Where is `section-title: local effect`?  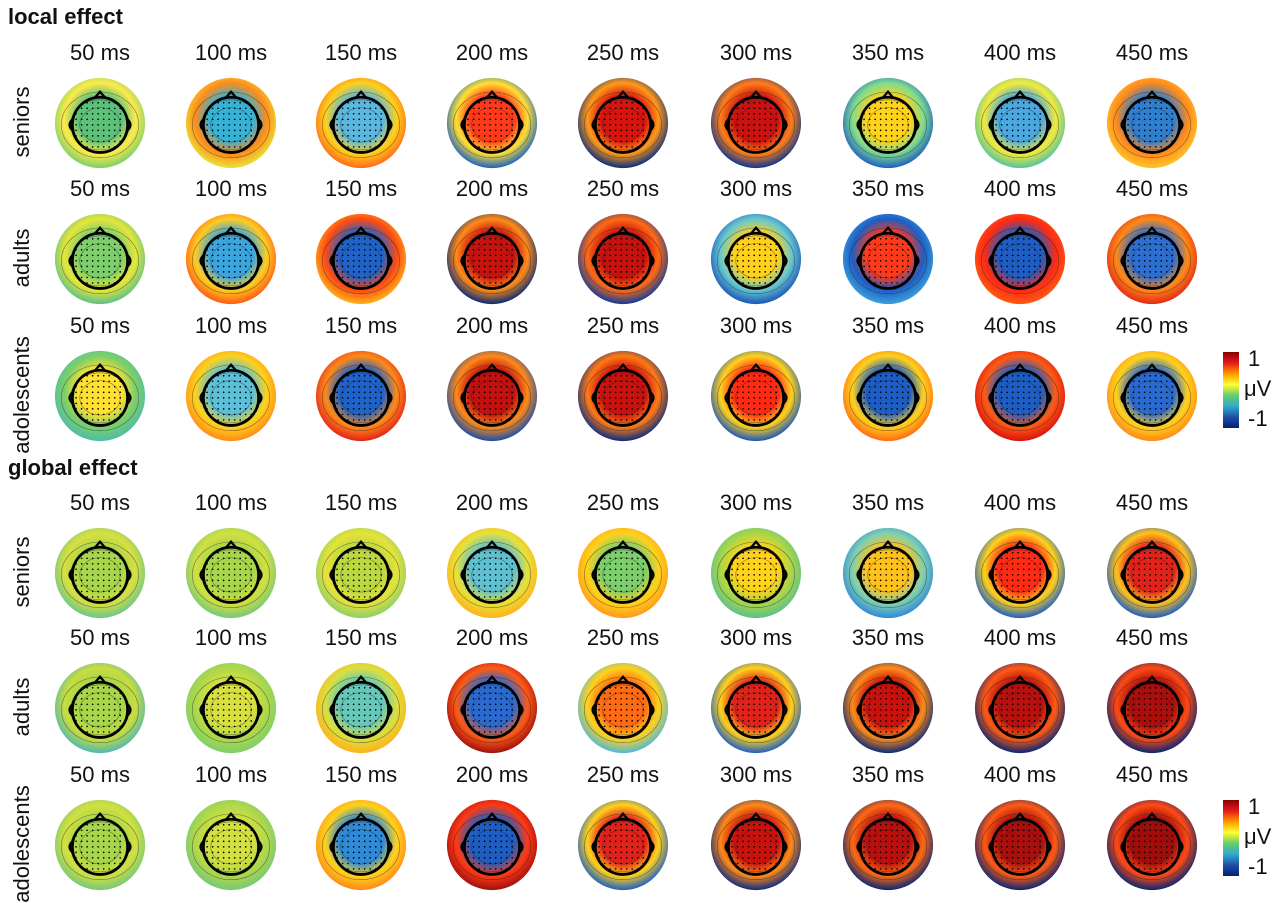
section-title: local effect is located at coordinates (65, 16).